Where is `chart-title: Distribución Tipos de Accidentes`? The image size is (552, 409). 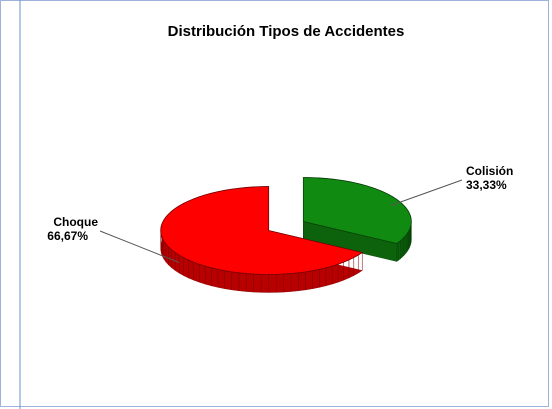 chart-title: Distribución Tipos de Accidentes is located at coordinates (286, 31).